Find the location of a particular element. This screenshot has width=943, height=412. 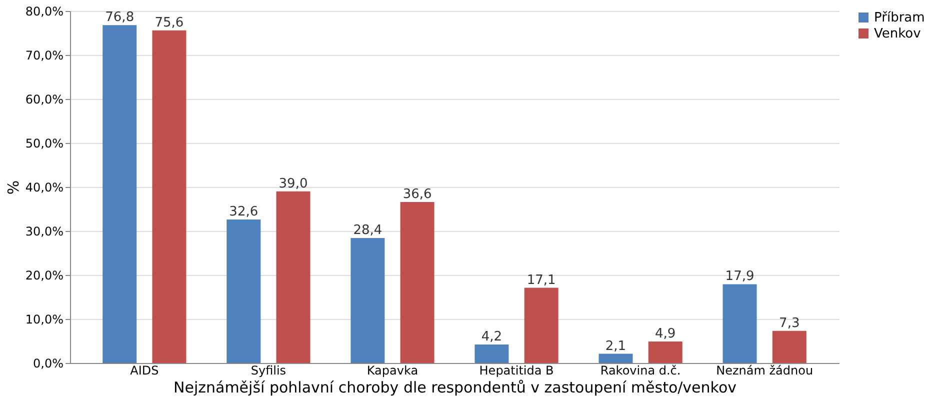

y-tick-label: 40,0% is located at coordinates (44, 187).